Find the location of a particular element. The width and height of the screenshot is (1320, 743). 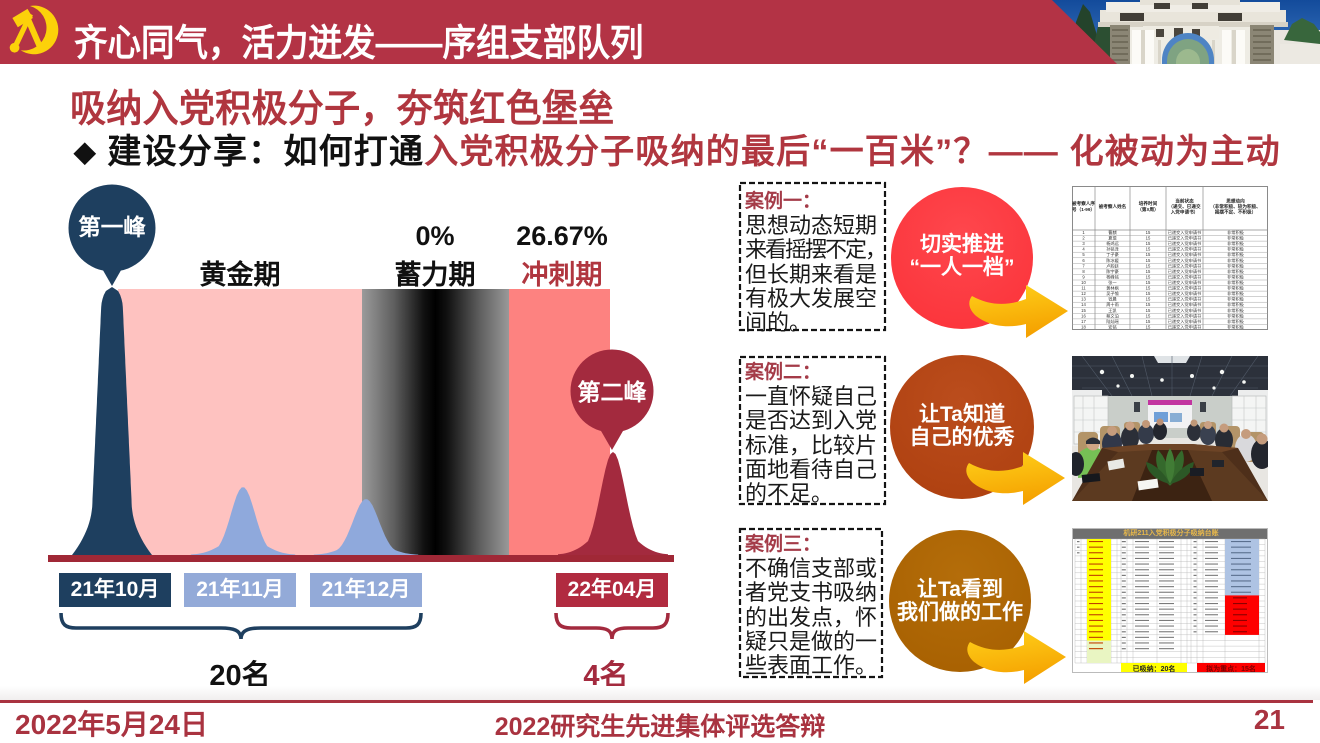

svg-text: 被考察人姓名 is located at coordinates (1113, 206).